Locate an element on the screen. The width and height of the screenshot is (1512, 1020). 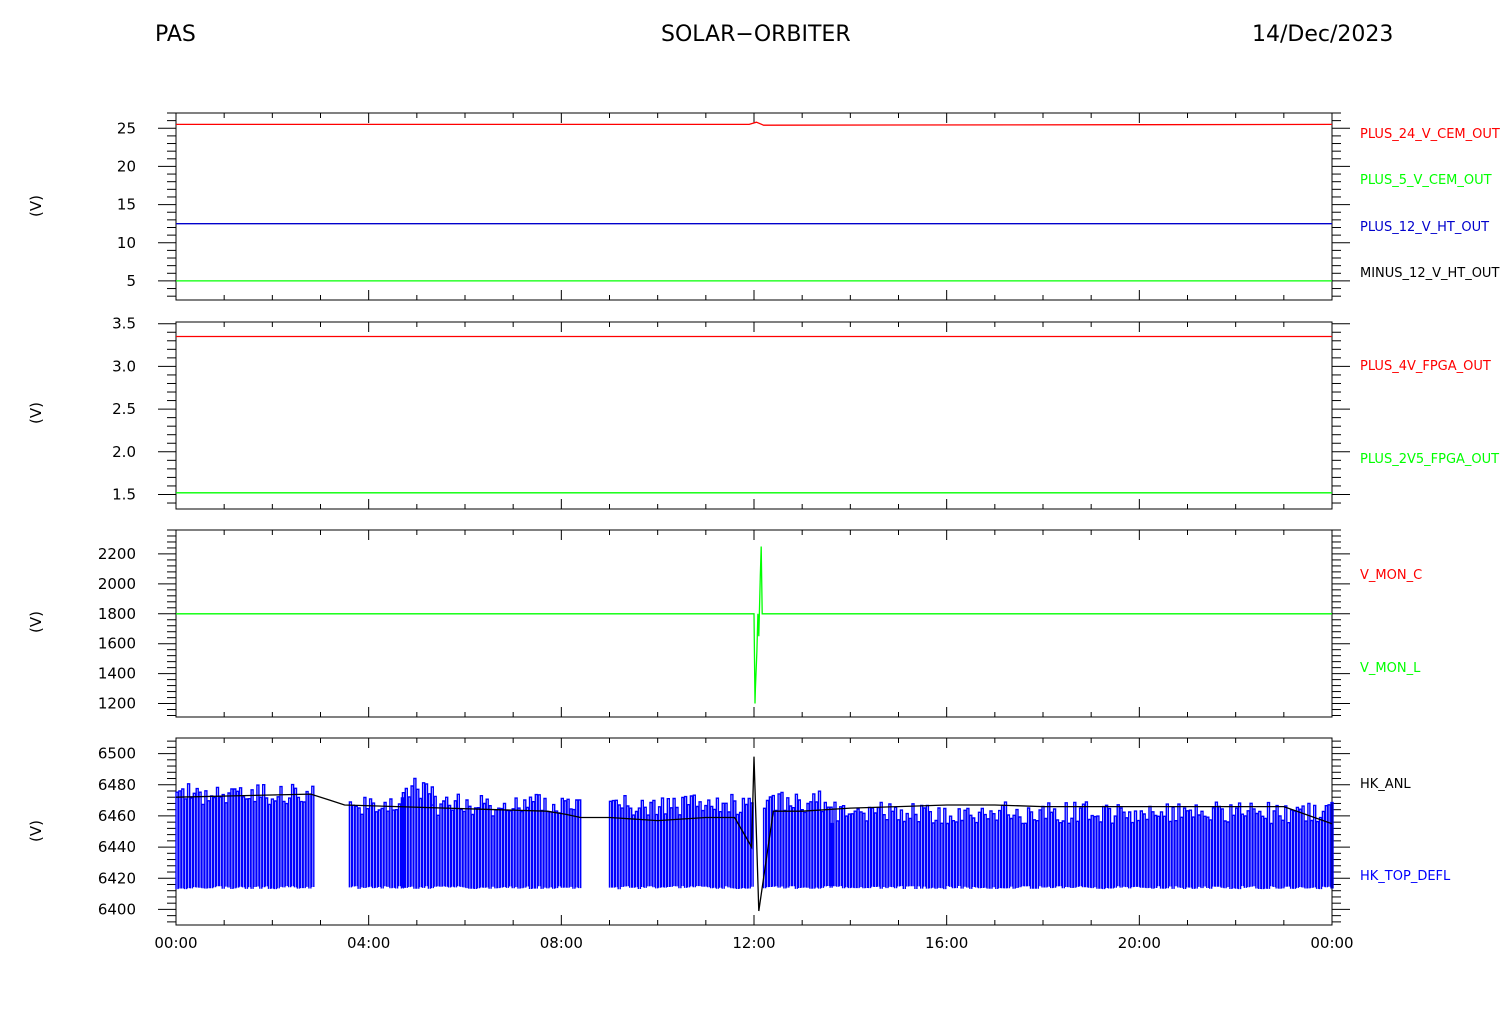
legend-minus-12-v-ht-out: MINUS_12_V_HT_OUT is located at coordinates (1429, 273).